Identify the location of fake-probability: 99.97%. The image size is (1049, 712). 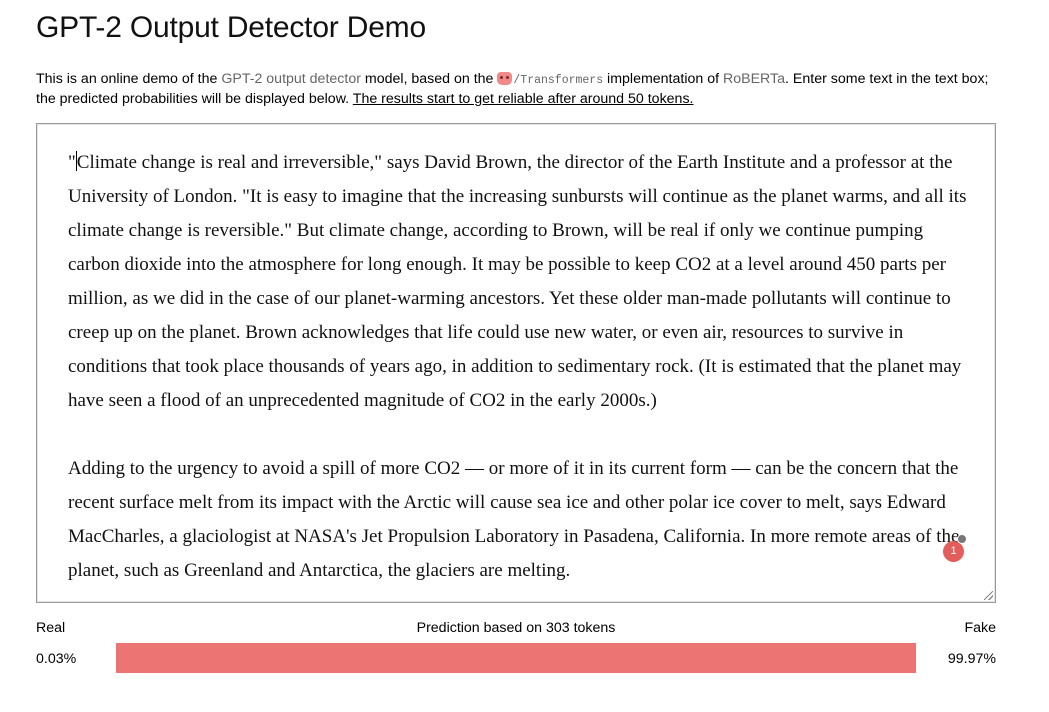
(971, 659).